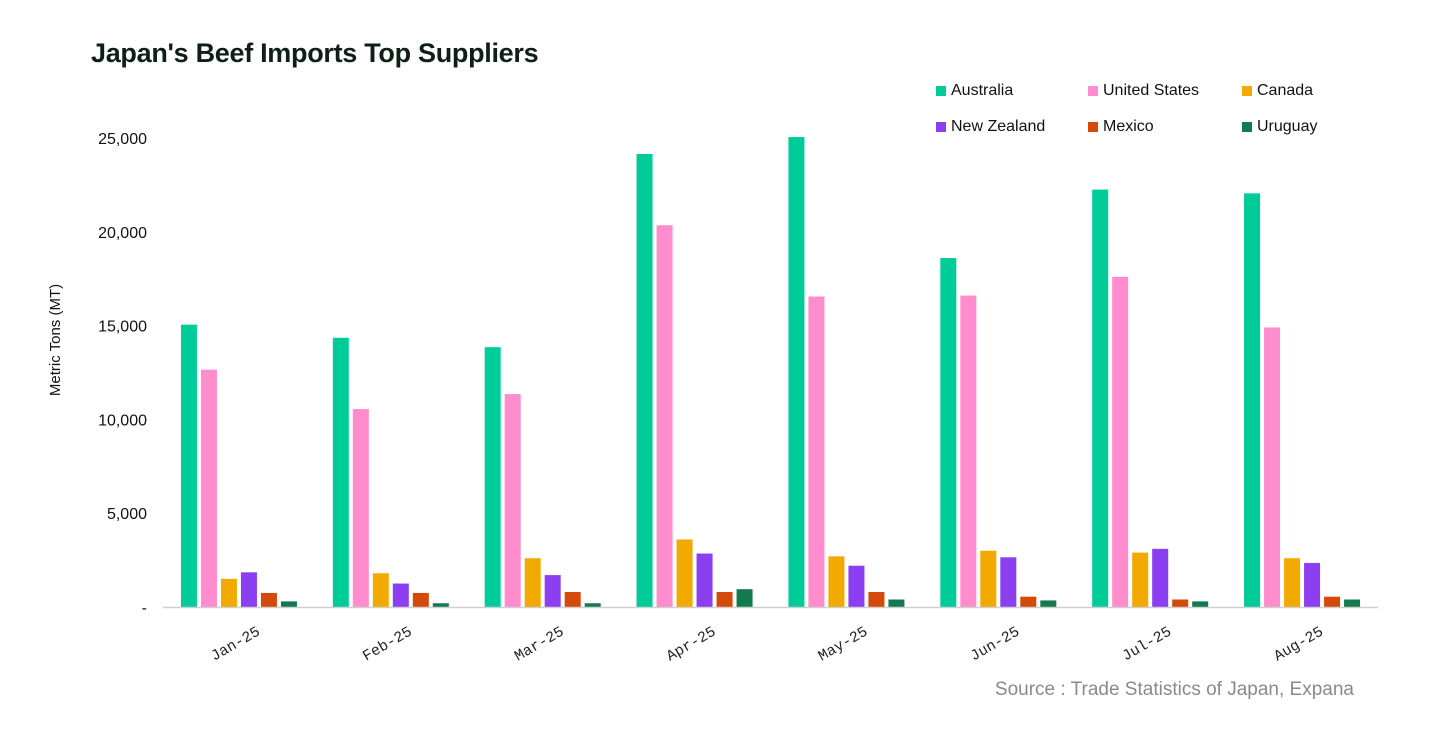 Image resolution: width=1431 pixels, height=734 pixels. Describe the element at coordinates (998, 126) in the screenshot. I see `legend-label: New Zealand` at that location.